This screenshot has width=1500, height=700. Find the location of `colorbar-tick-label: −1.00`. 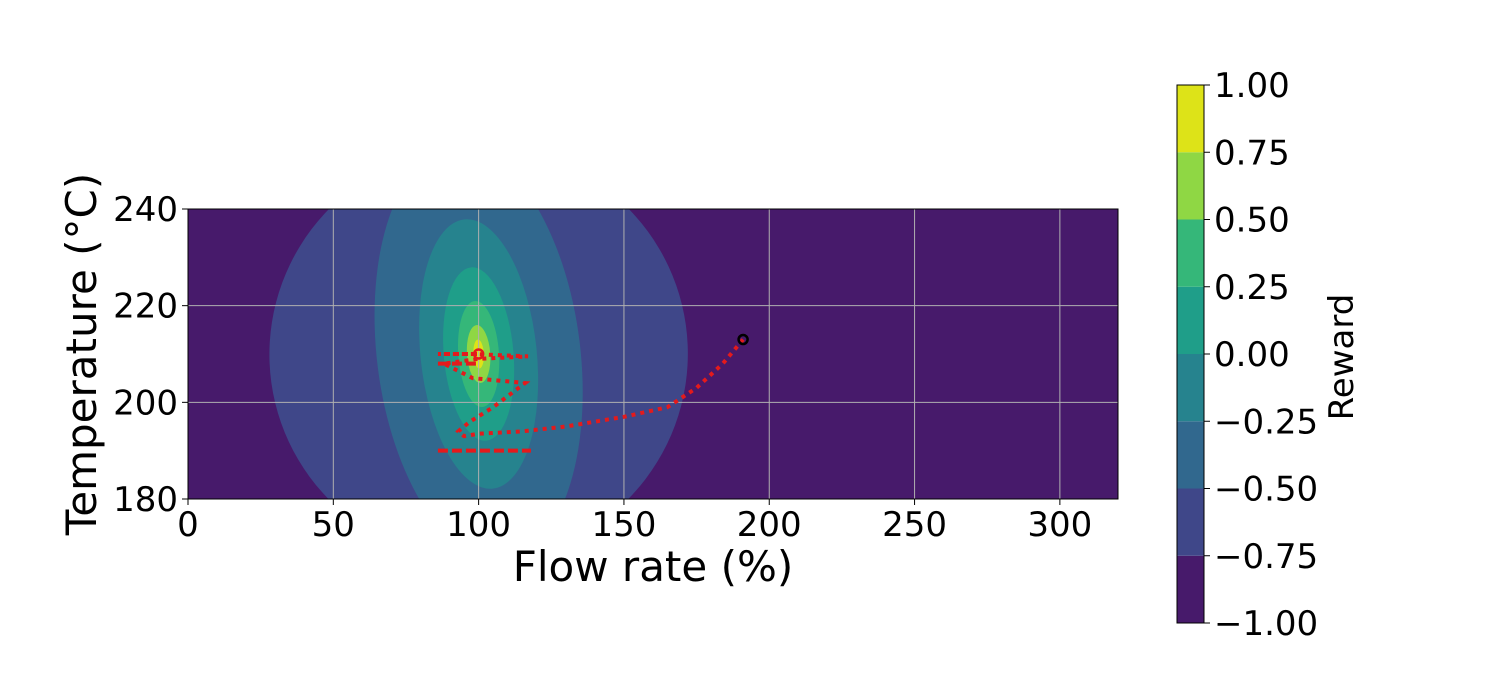

colorbar-tick-label: −1.00 is located at coordinates (1266, 624).